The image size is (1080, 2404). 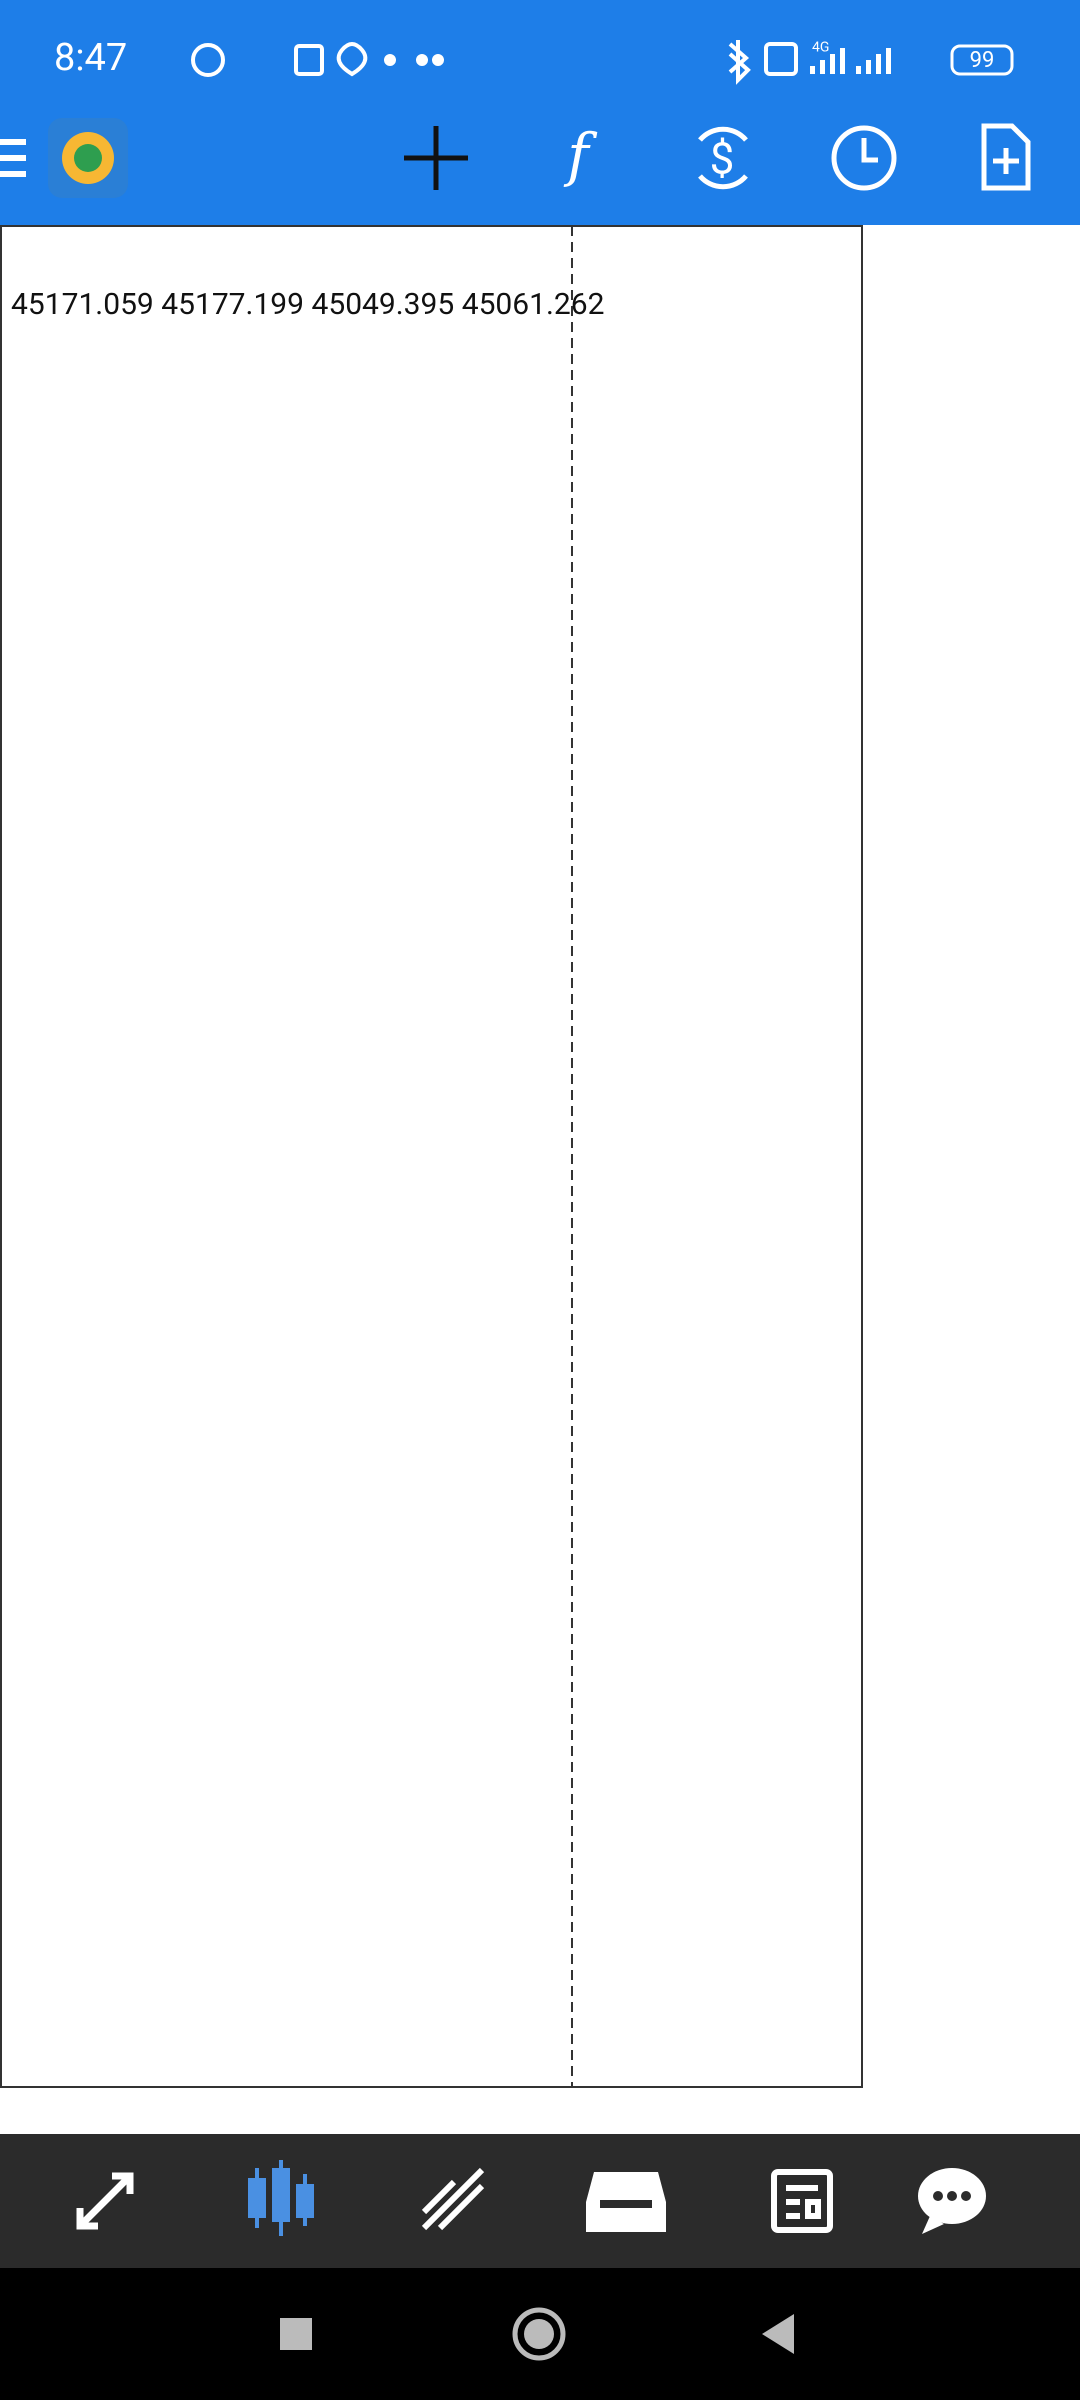 I want to click on battery-level: 99, so click(x=982, y=60).